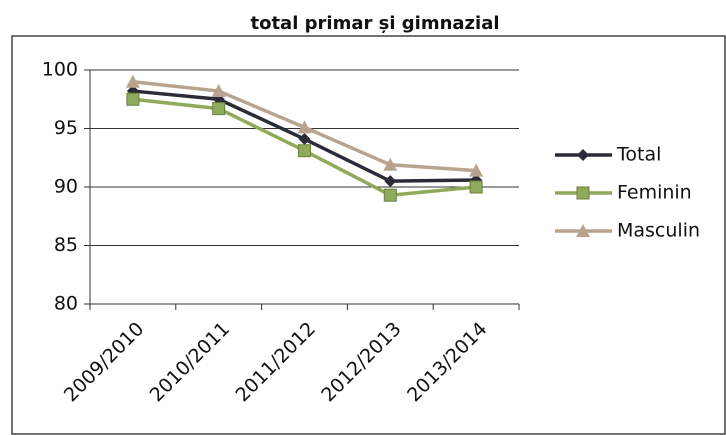 The width and height of the screenshot is (726, 435). I want to click on y-tick-label: 85, so click(66, 245).